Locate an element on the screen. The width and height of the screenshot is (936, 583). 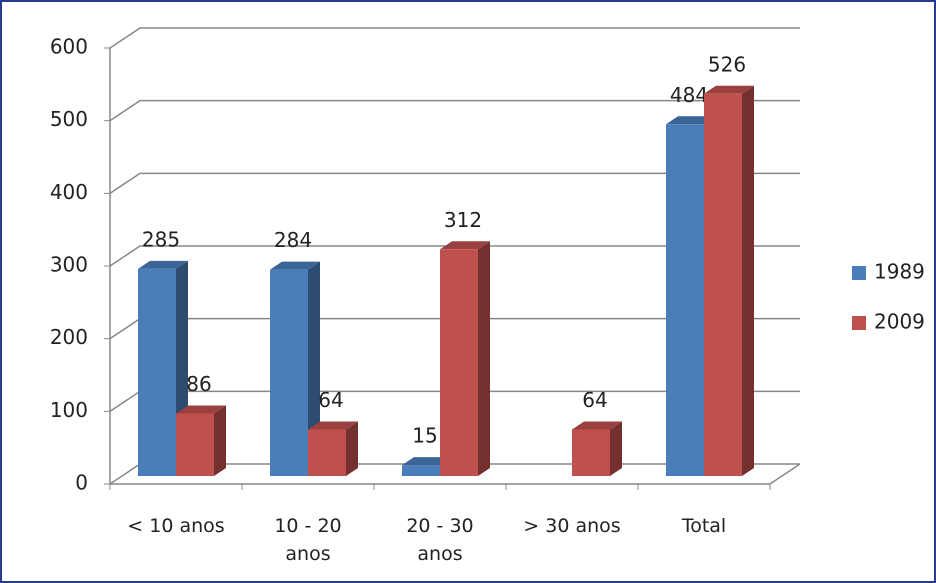
y-tick-label: 600 is located at coordinates (69, 47).